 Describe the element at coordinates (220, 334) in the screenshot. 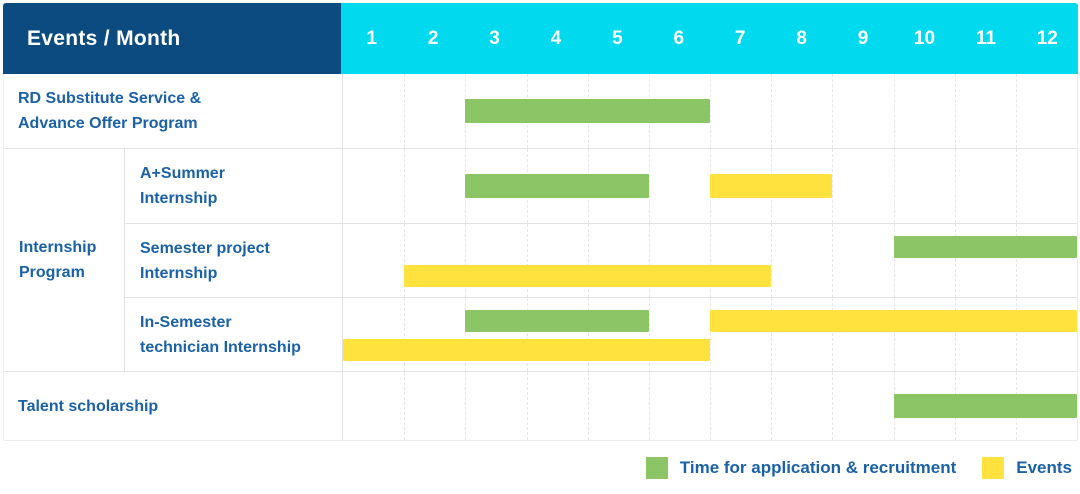

I see `row-label: In-Semester technician Internship` at that location.